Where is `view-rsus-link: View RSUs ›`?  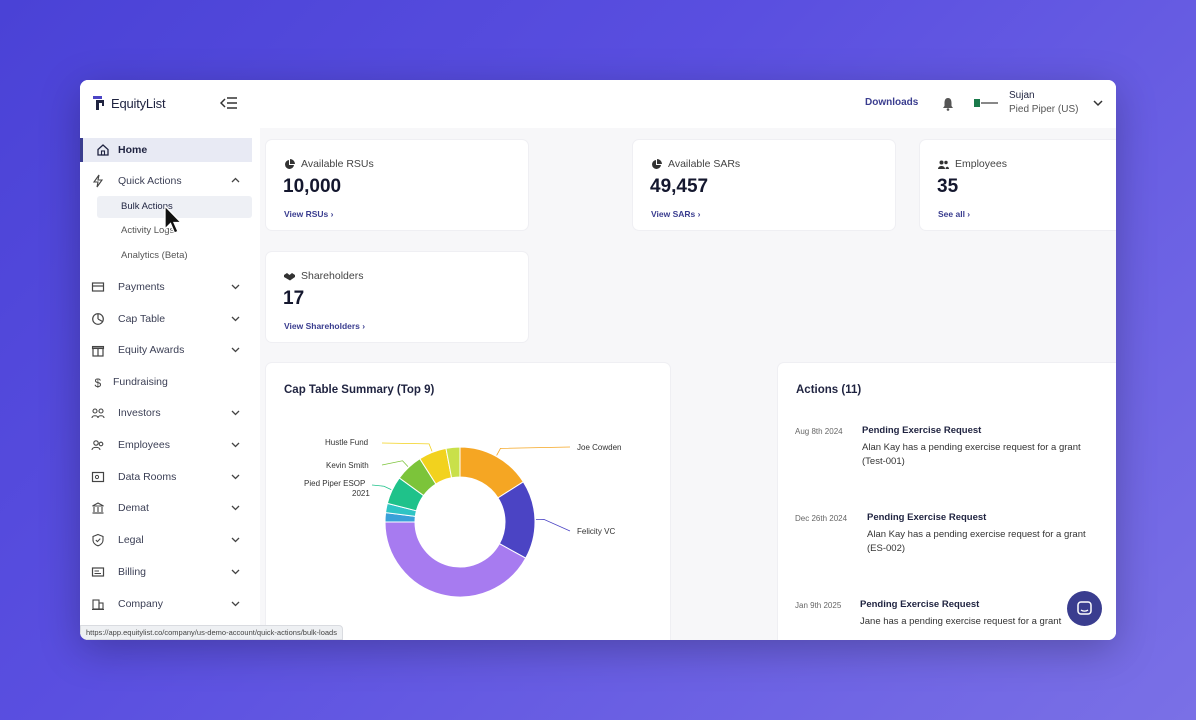
view-rsus-link: View RSUs › is located at coordinates (309, 214).